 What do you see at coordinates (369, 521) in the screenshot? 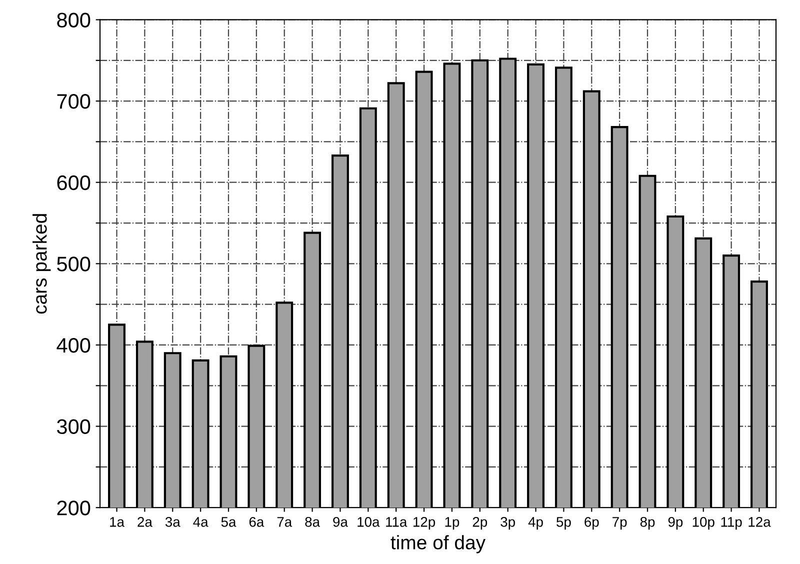
I see `x-tick-label: 10a` at bounding box center [369, 521].